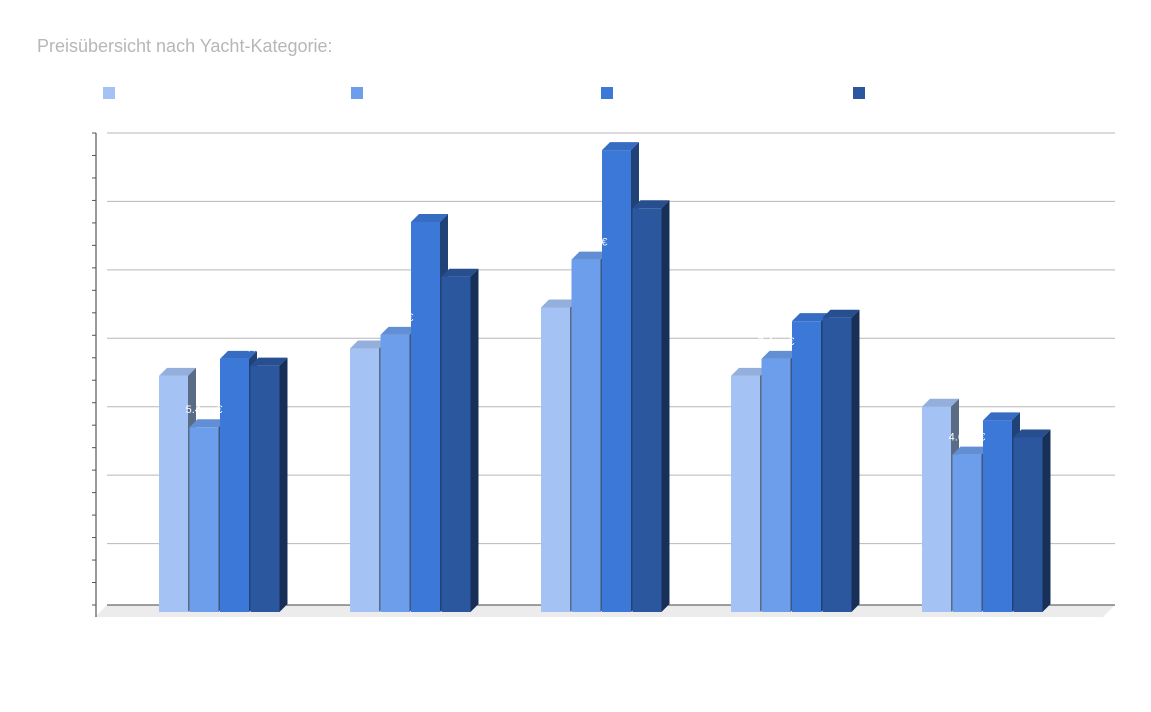  I want to click on data-label: 7.4__ €, so click(776, 342).